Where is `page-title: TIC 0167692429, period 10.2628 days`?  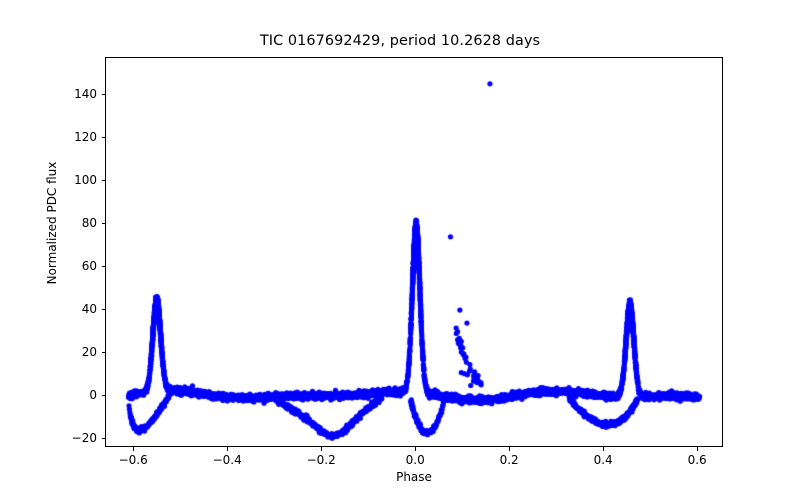
page-title: TIC 0167692429, period 10.2628 days is located at coordinates (400, 41).